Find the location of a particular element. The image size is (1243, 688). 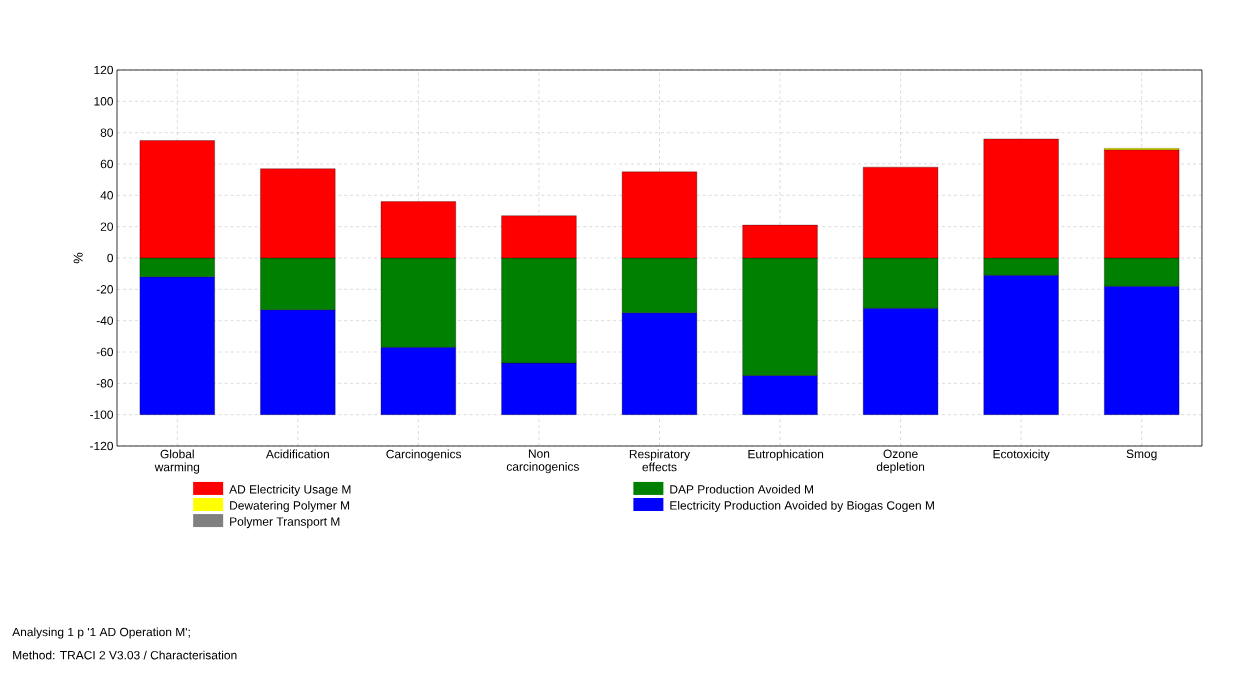

text: Analysing 1 p '1 AD Operation M'; is located at coordinates (101, 633).